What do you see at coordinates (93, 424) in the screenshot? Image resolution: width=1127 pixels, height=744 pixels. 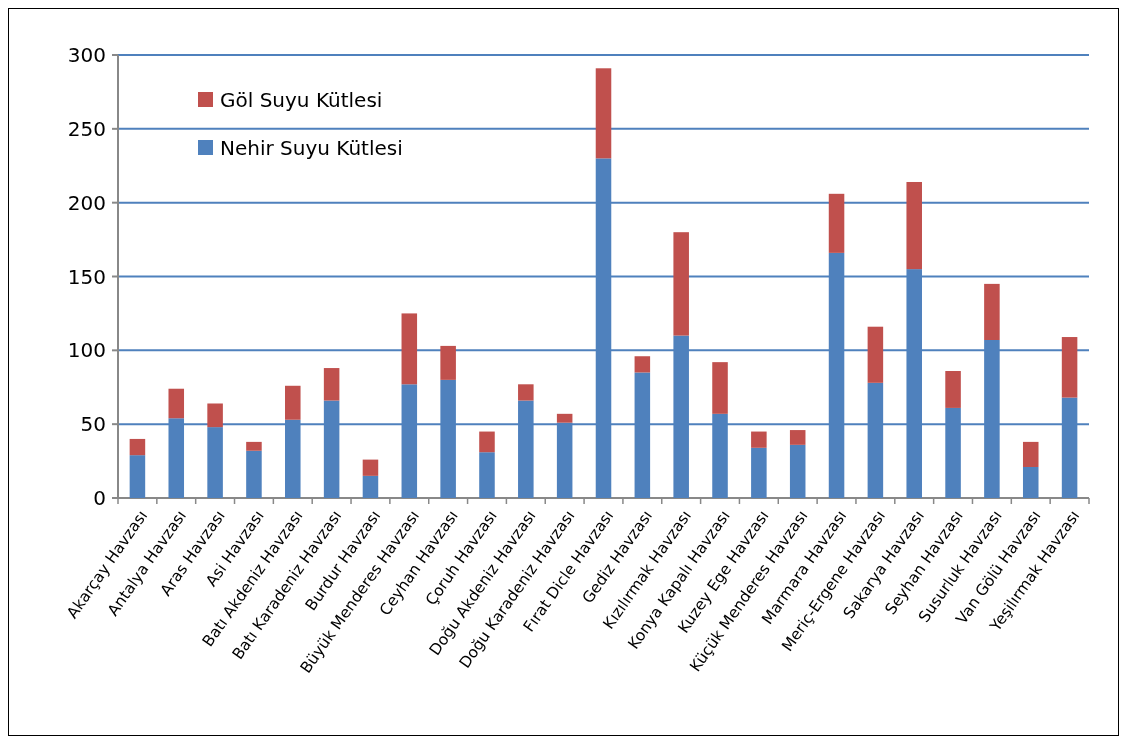 I see `y-tick-label: 50` at bounding box center [93, 424].